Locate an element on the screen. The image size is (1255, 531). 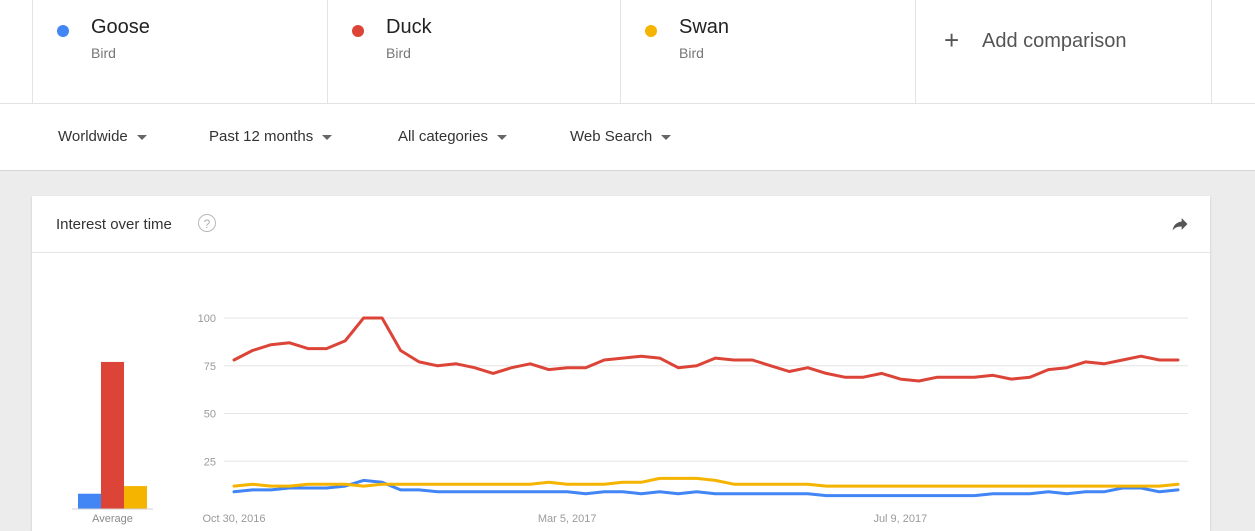
y-tick-label: 50 is located at coordinates (210, 415).